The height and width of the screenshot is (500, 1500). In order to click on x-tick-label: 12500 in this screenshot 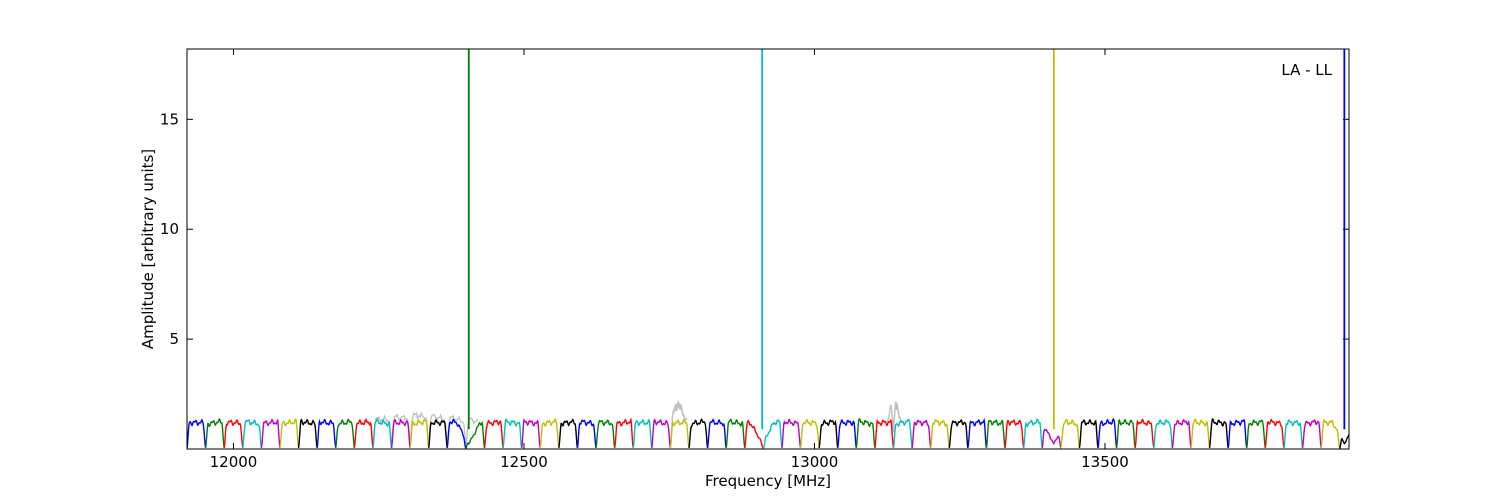, I will do `click(524, 462)`.